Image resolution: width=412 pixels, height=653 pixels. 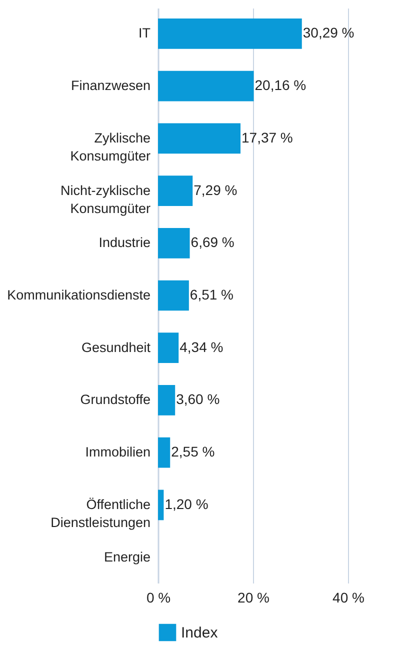 What do you see at coordinates (267, 137) in the screenshot?
I see `text: 17,37 %` at bounding box center [267, 137].